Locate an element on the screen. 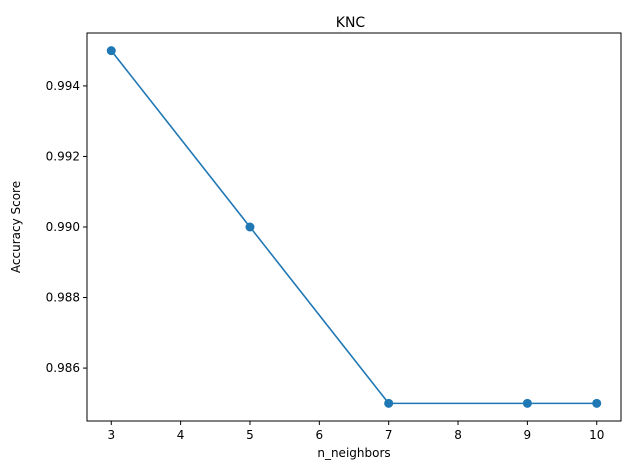 This screenshot has height=470, width=630. x-axis-label: n_neighbors is located at coordinates (353, 453).